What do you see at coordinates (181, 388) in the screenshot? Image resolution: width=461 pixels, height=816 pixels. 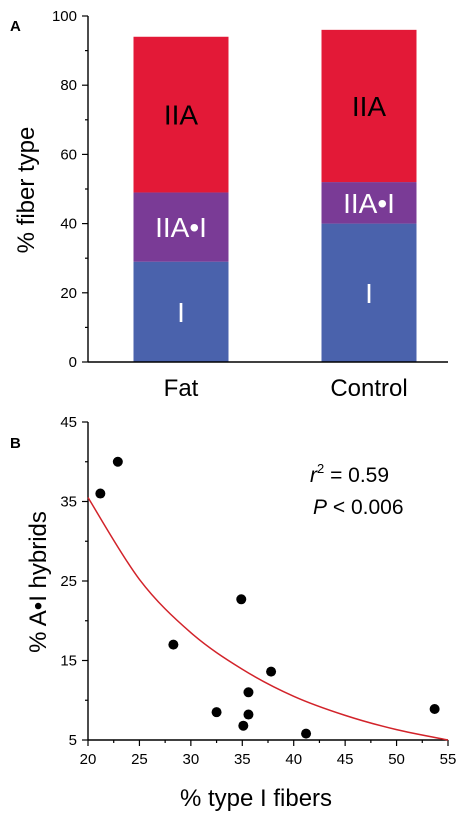 I see `category-label: Fat` at bounding box center [181, 388].